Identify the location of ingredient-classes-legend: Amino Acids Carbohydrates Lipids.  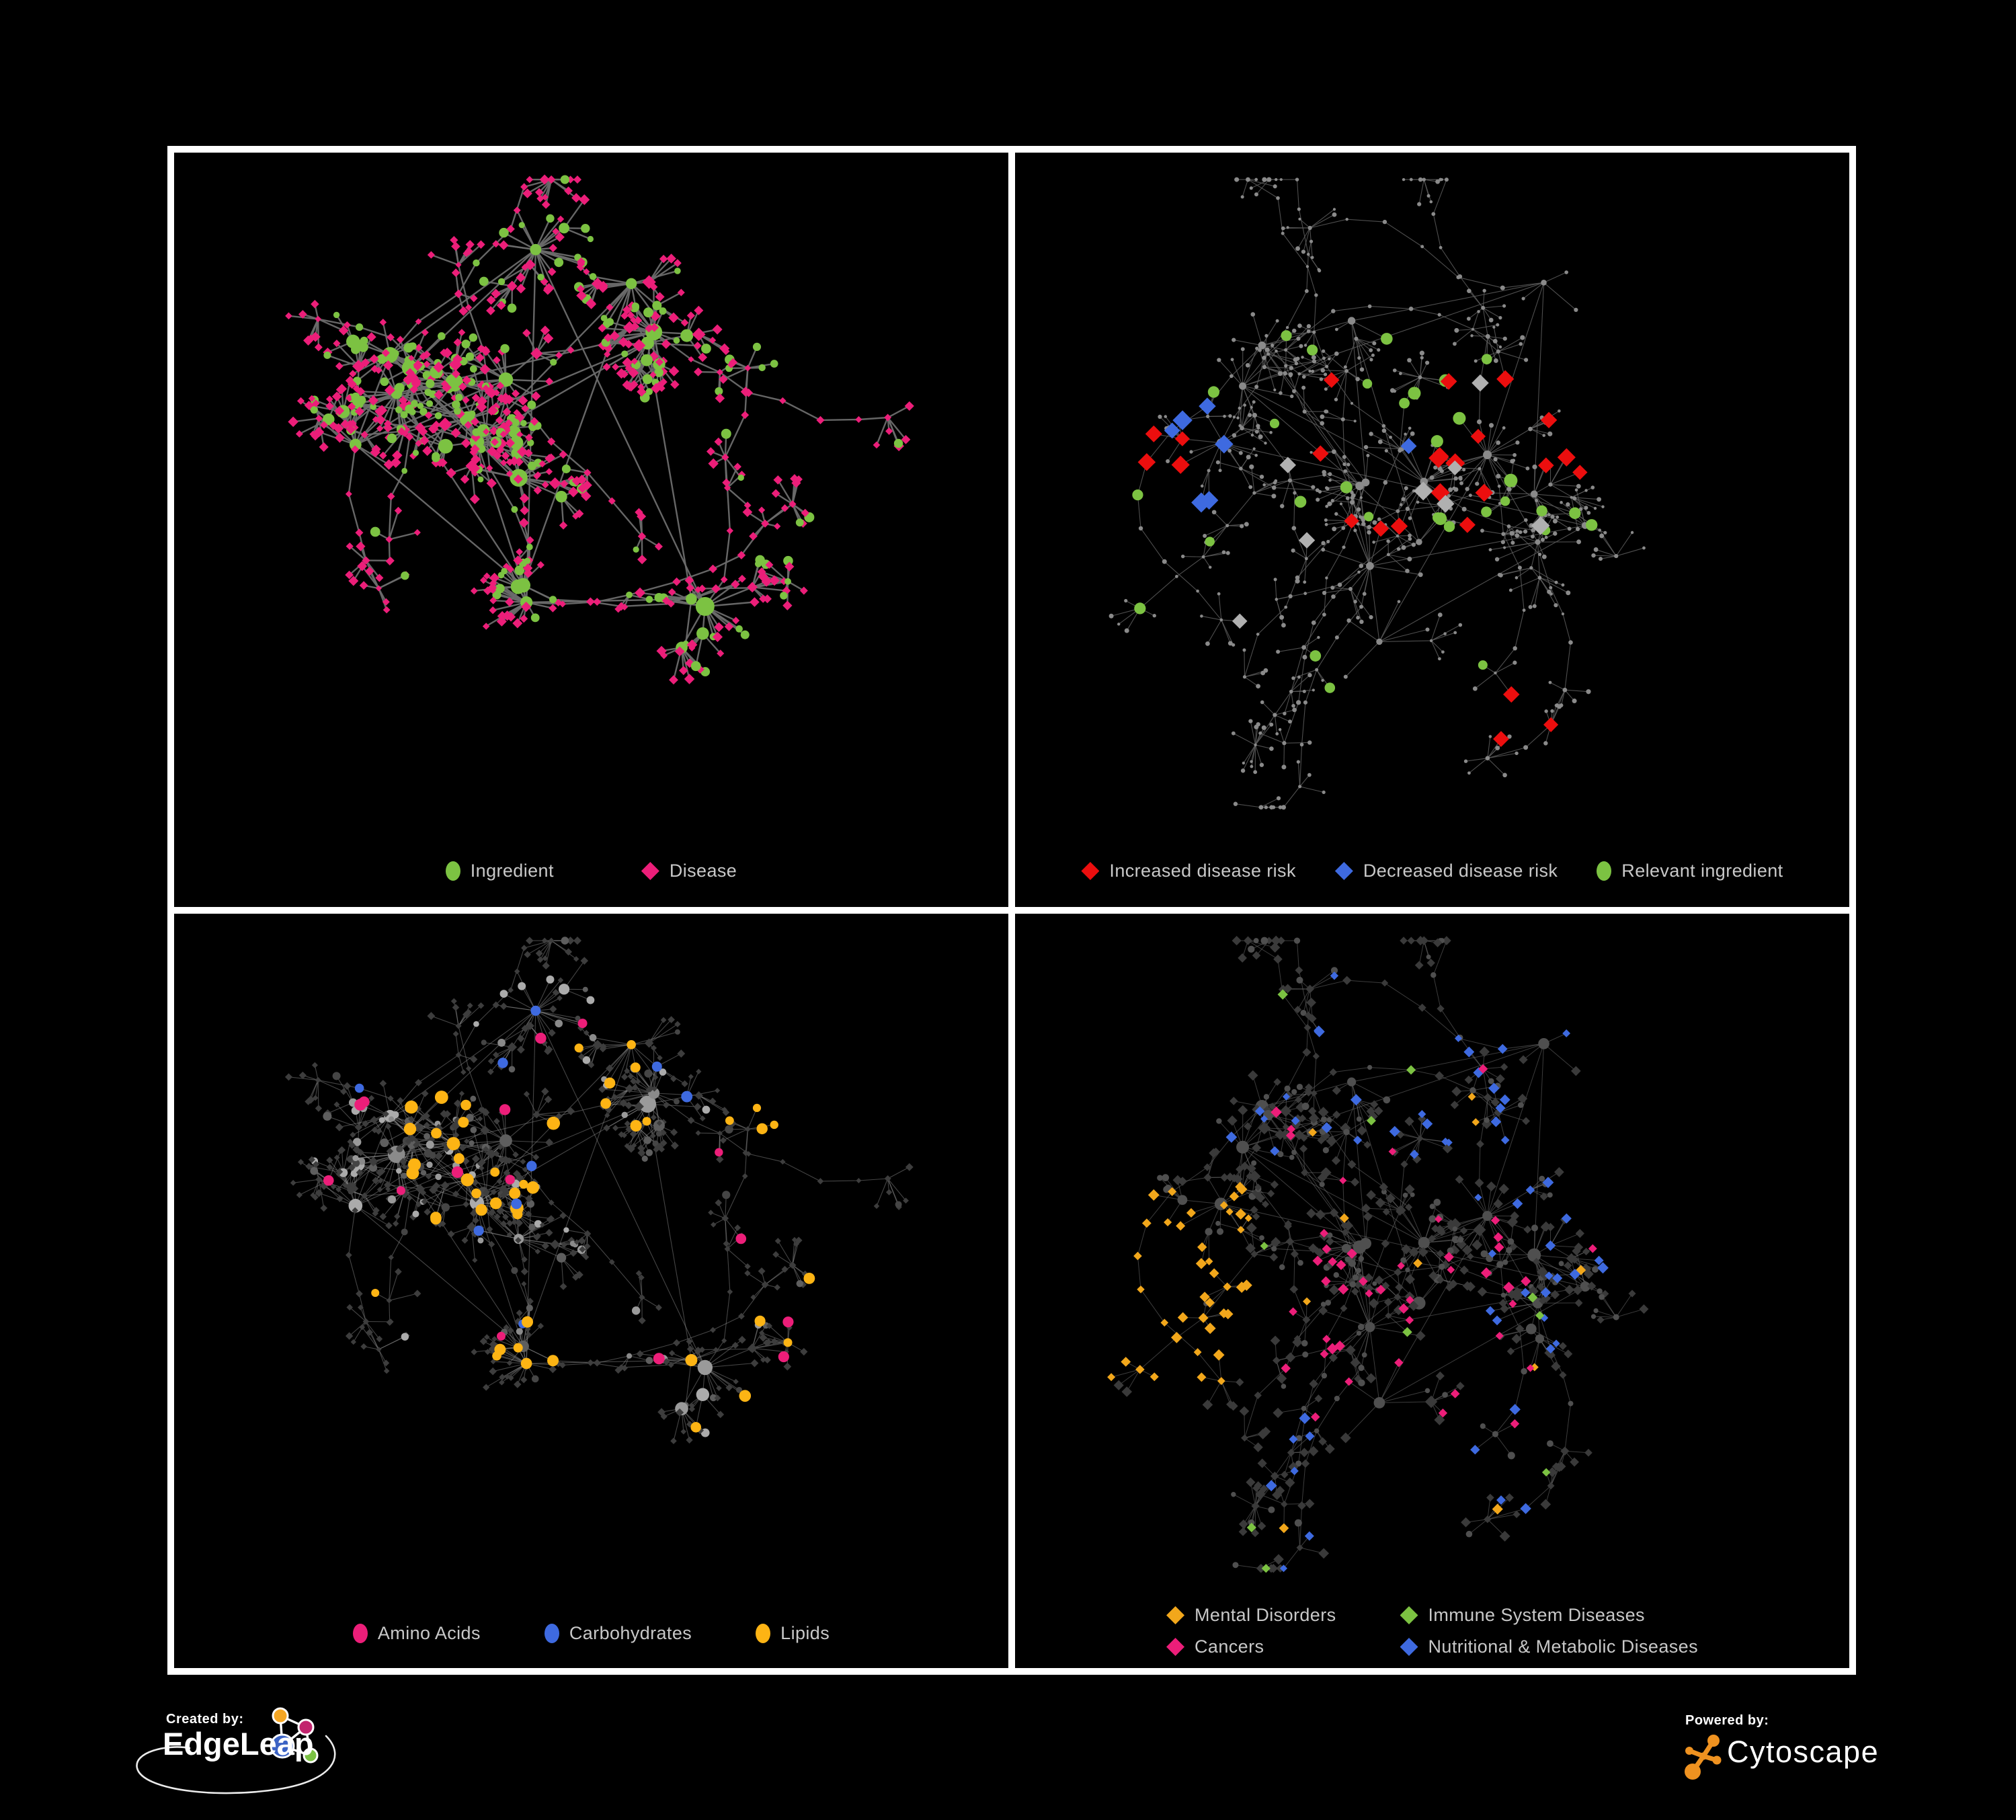
(591, 1633).